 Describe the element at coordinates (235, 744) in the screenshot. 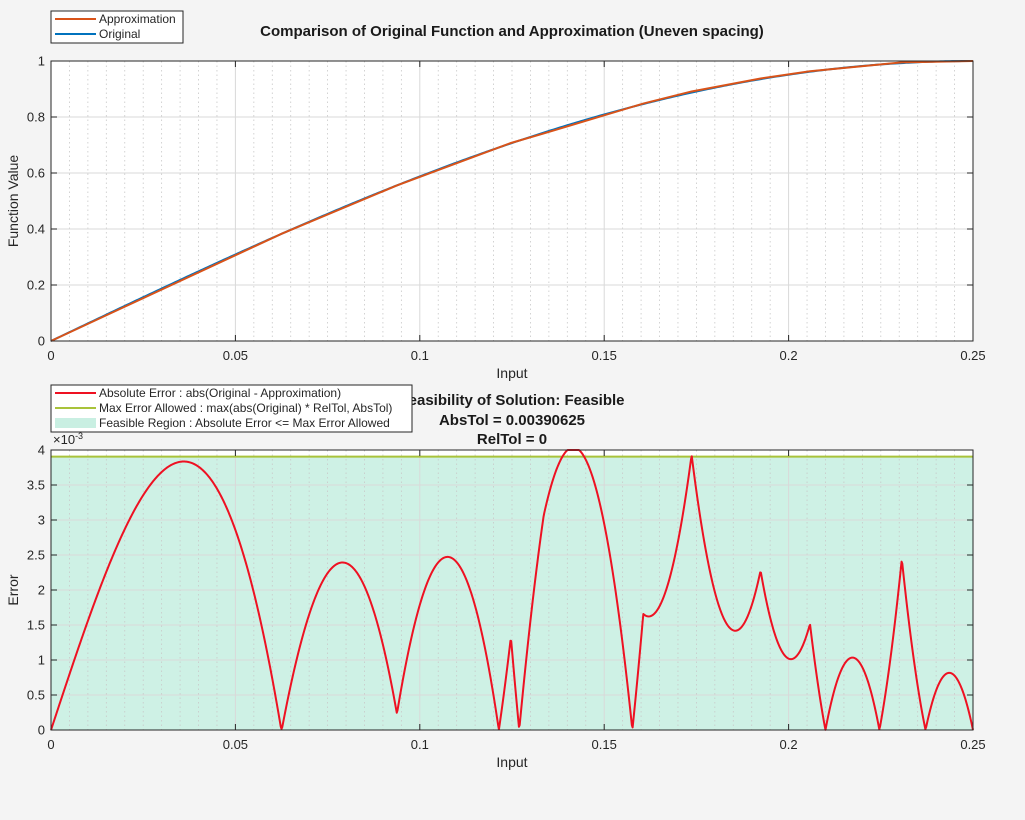

I see `bottom-x-tick-label: 0.05` at that location.